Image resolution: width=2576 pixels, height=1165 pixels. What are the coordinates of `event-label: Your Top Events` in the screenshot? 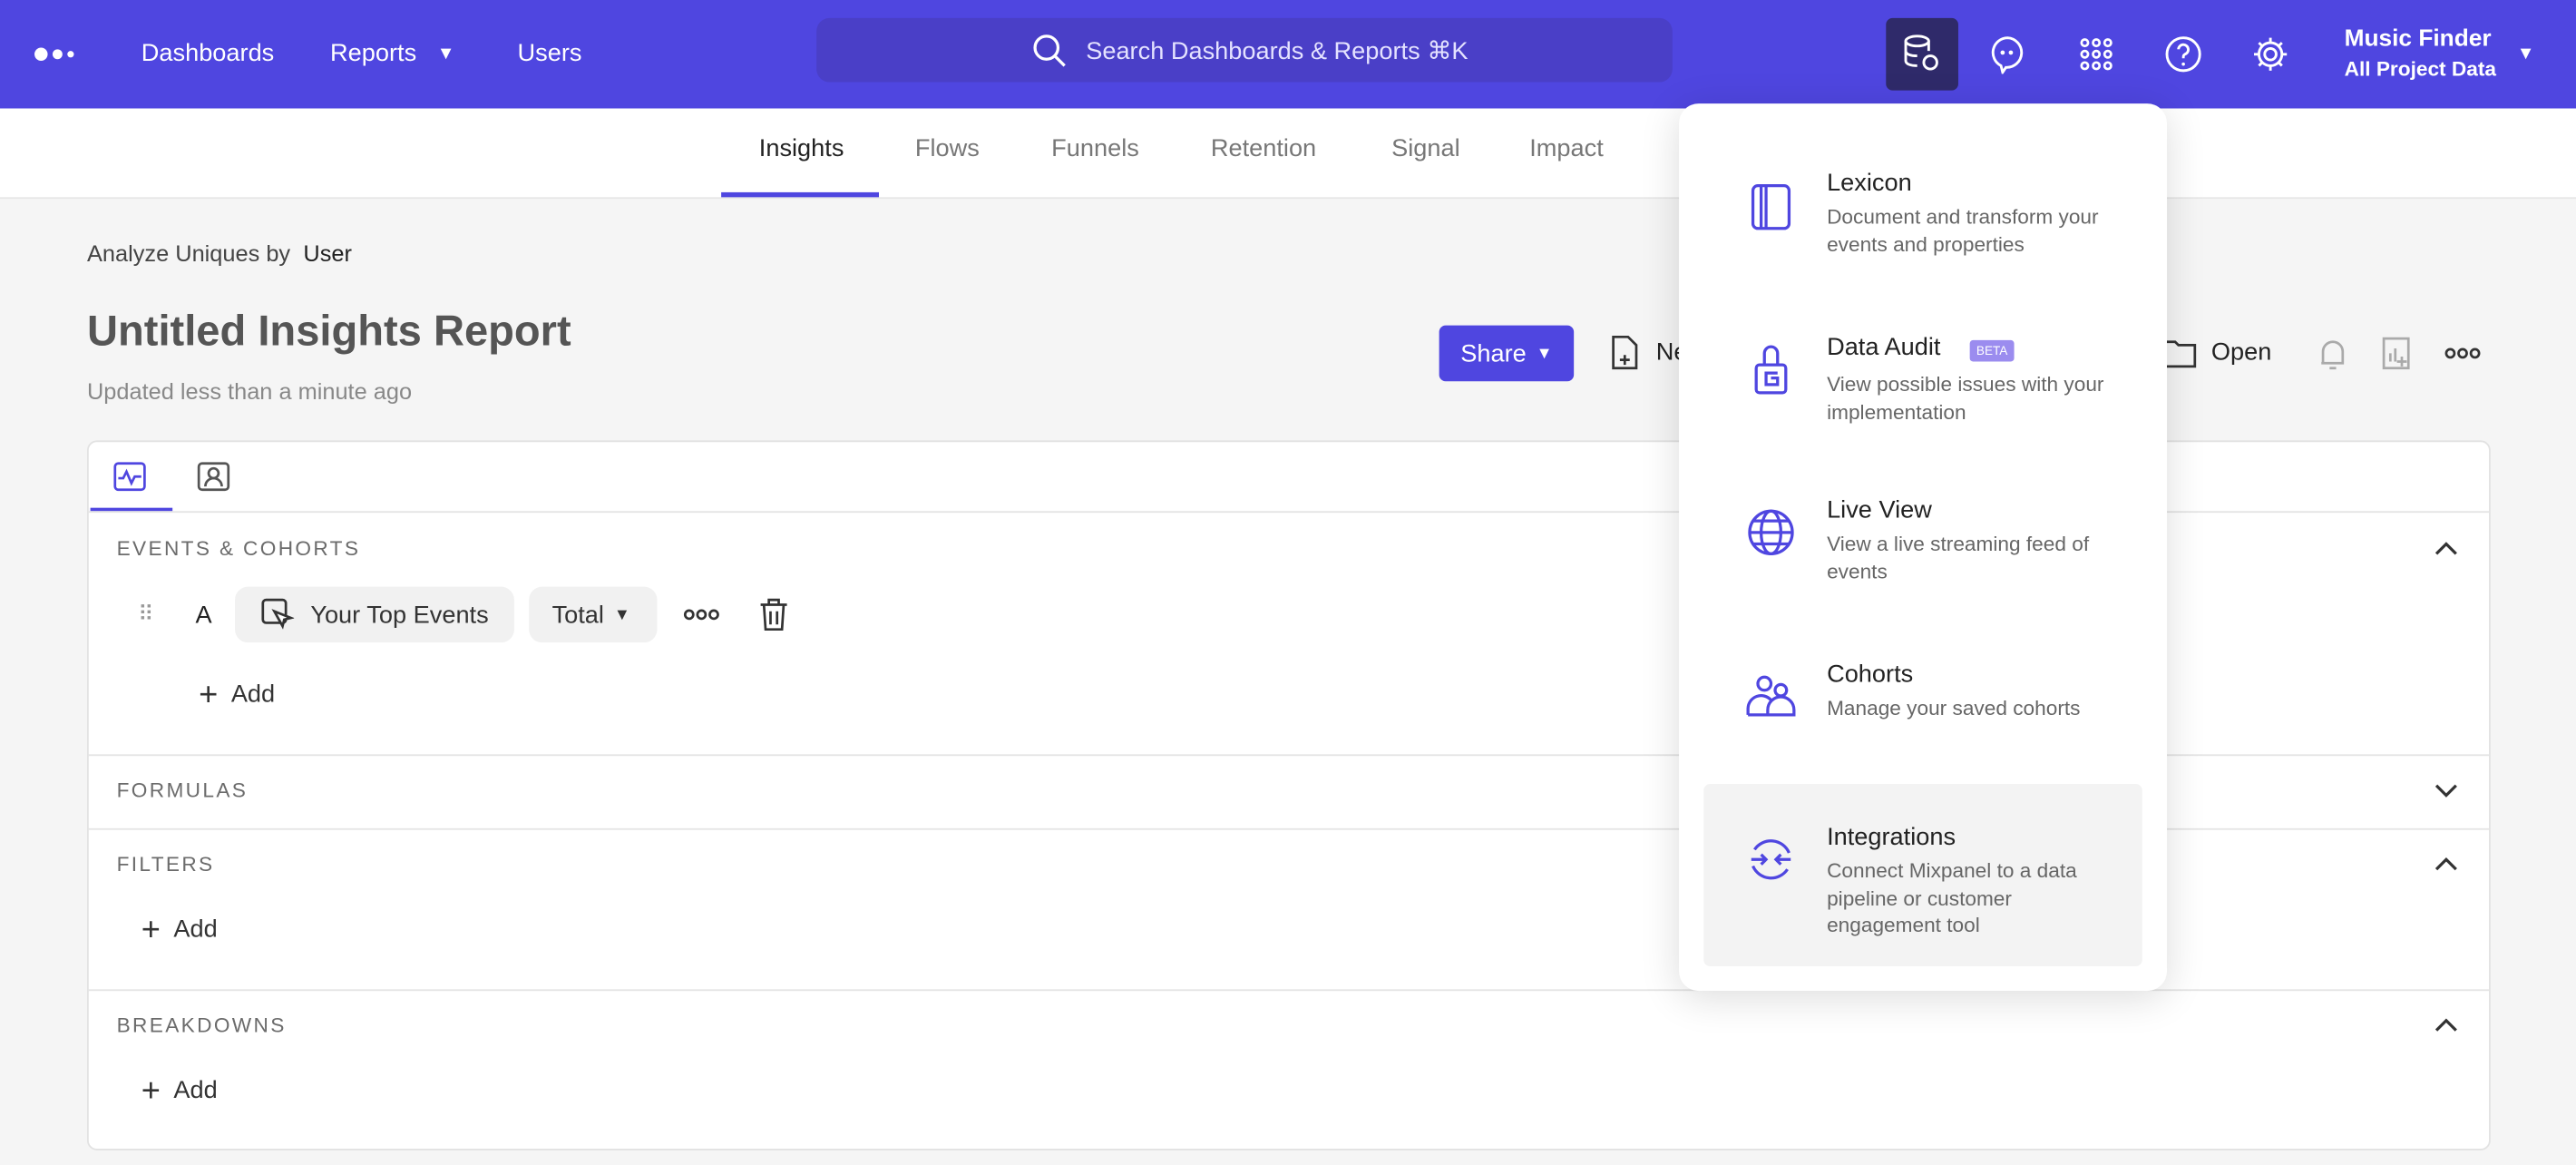 It's located at (399, 615).